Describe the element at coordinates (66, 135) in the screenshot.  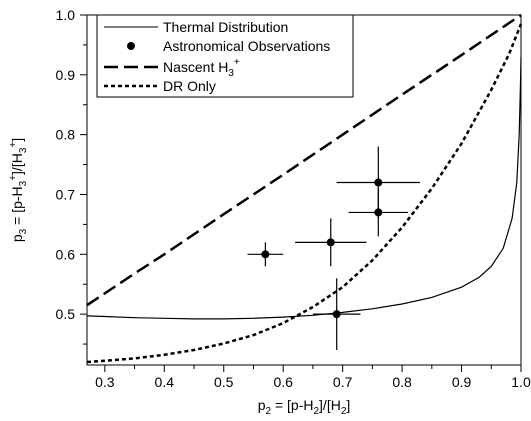
I see `y-tick-label: 0.8` at that location.